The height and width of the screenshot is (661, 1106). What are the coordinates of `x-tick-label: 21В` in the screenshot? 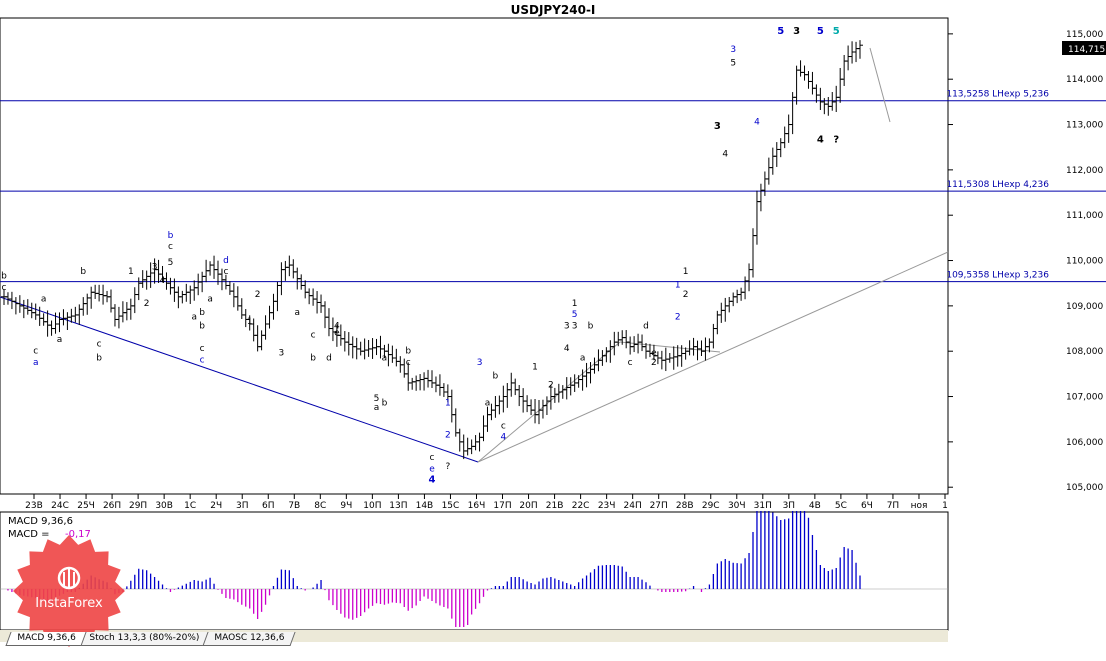 It's located at (555, 506).